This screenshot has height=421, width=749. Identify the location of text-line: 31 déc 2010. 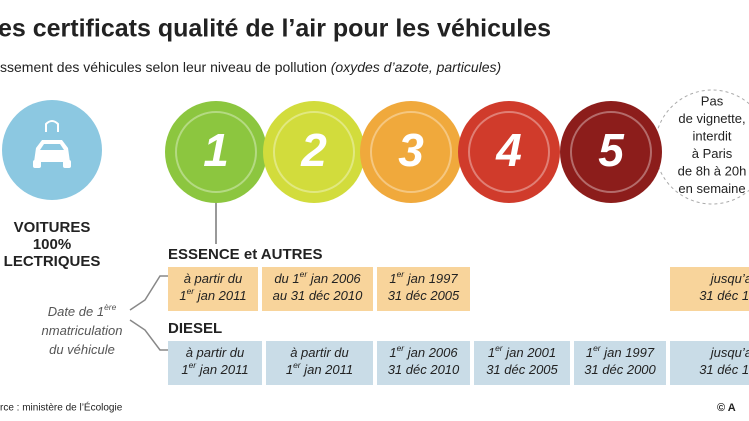
(424, 369).